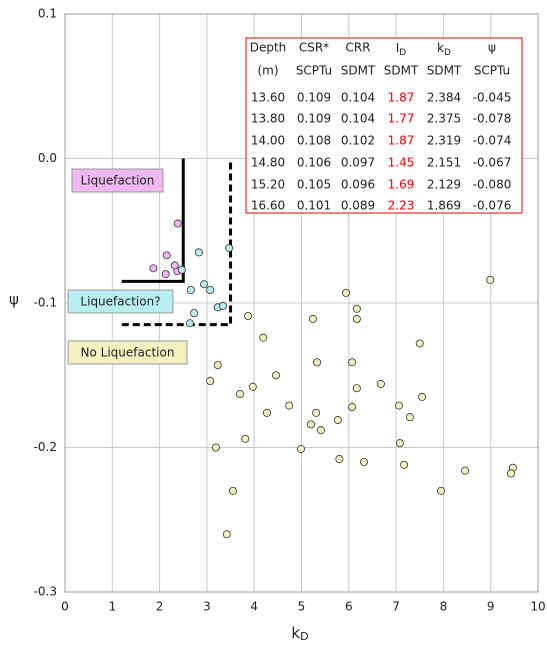 This screenshot has height=647, width=547. I want to click on y-tick-label: -0.3, so click(45, 592).